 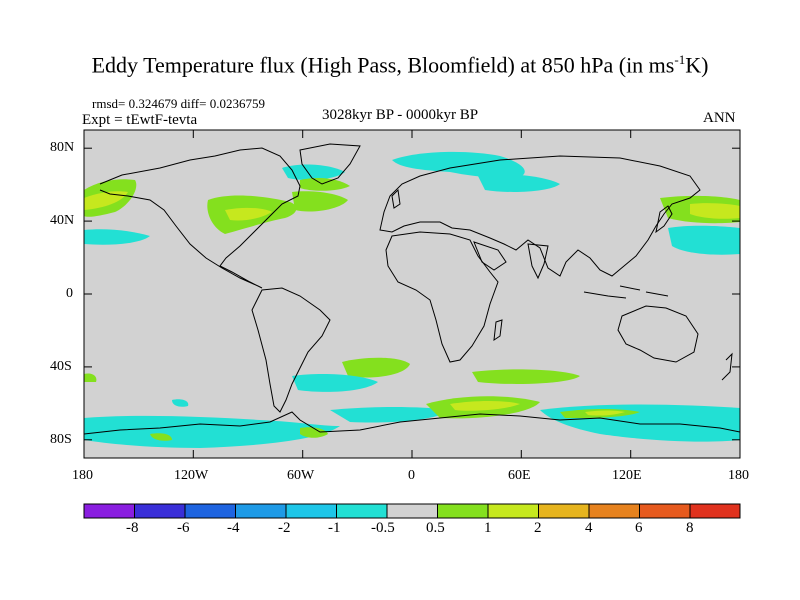 What do you see at coordinates (61, 439) in the screenshot?
I see `lat-label-80s: 80S` at bounding box center [61, 439].